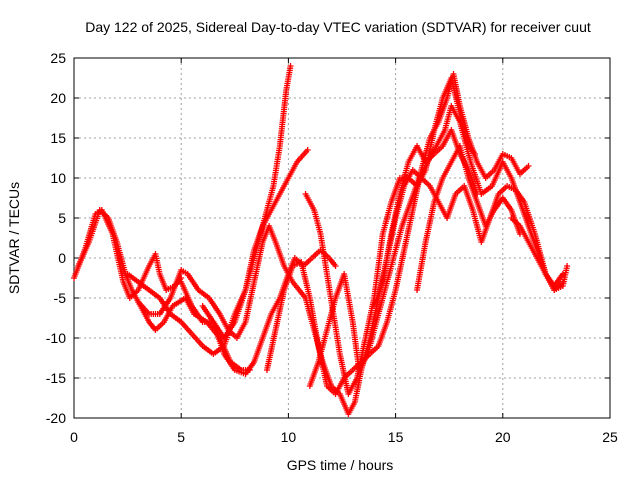 The width and height of the screenshot is (640, 480). What do you see at coordinates (289, 437) in the screenshot?
I see `x-tick-label: 10` at bounding box center [289, 437].